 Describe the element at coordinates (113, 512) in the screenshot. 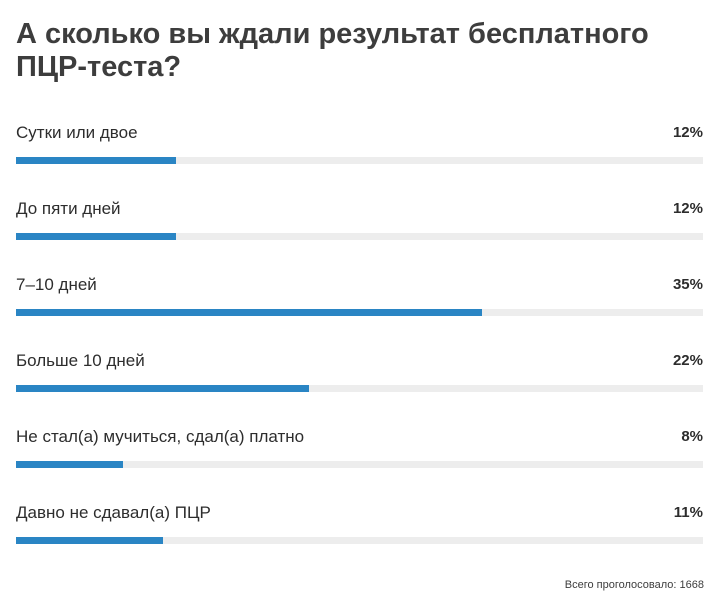

I see `option-label: Давно не сдавал(а) ПЦР` at that location.